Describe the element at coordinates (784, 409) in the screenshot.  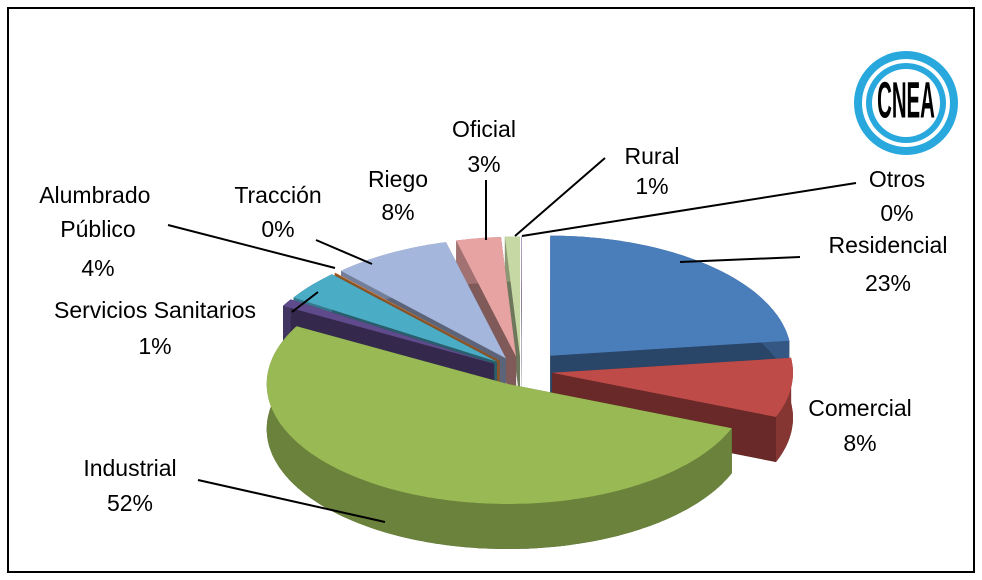
I see `slice-side` at that location.